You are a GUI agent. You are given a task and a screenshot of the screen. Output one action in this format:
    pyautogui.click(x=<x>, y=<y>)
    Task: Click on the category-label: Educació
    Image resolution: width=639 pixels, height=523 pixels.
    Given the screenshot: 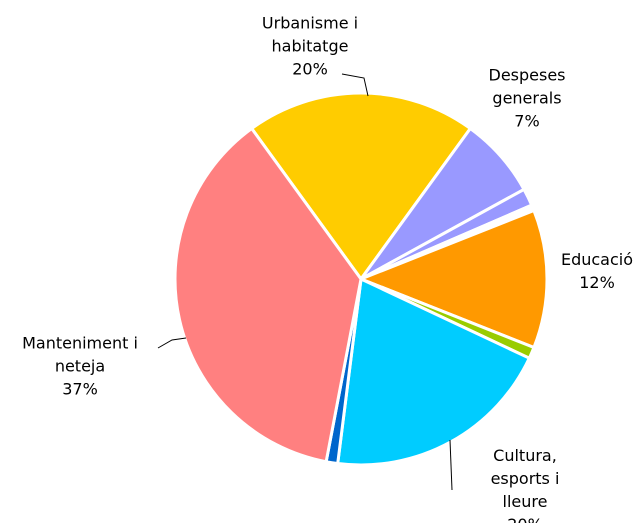 What is the action you would take?
    pyautogui.click(x=597, y=259)
    